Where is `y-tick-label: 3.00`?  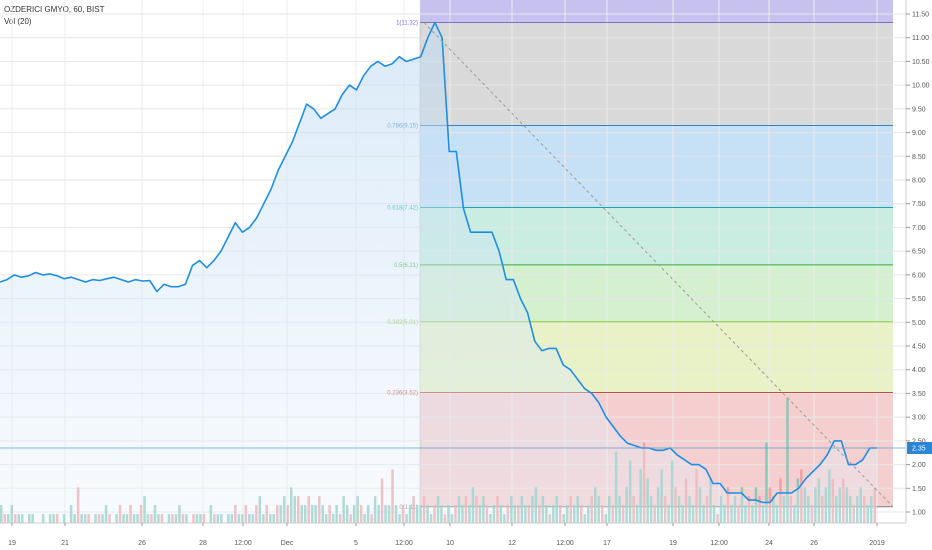 y-tick-label: 3.00 is located at coordinates (919, 418).